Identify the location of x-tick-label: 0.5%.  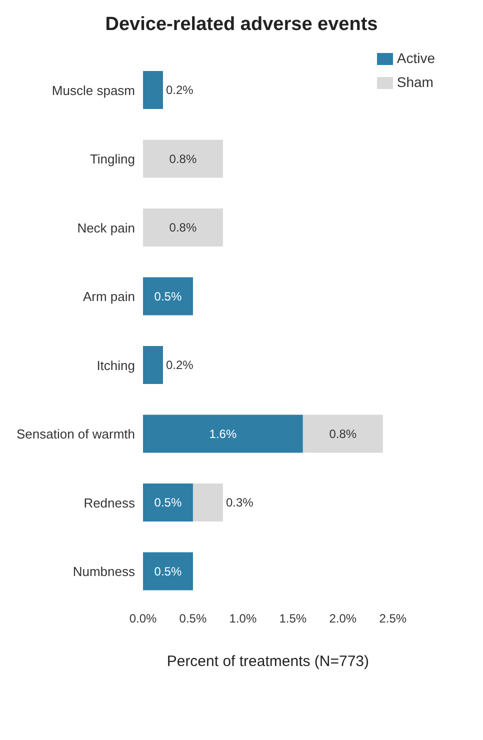
(193, 619).